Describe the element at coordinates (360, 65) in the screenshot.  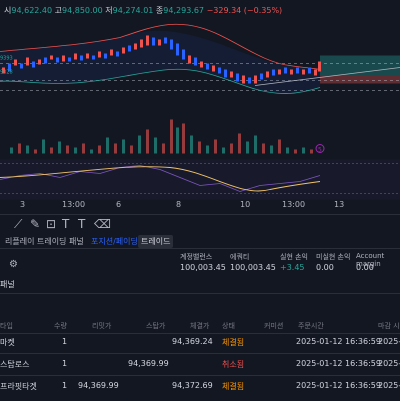
I see `position-profit-zone` at that location.